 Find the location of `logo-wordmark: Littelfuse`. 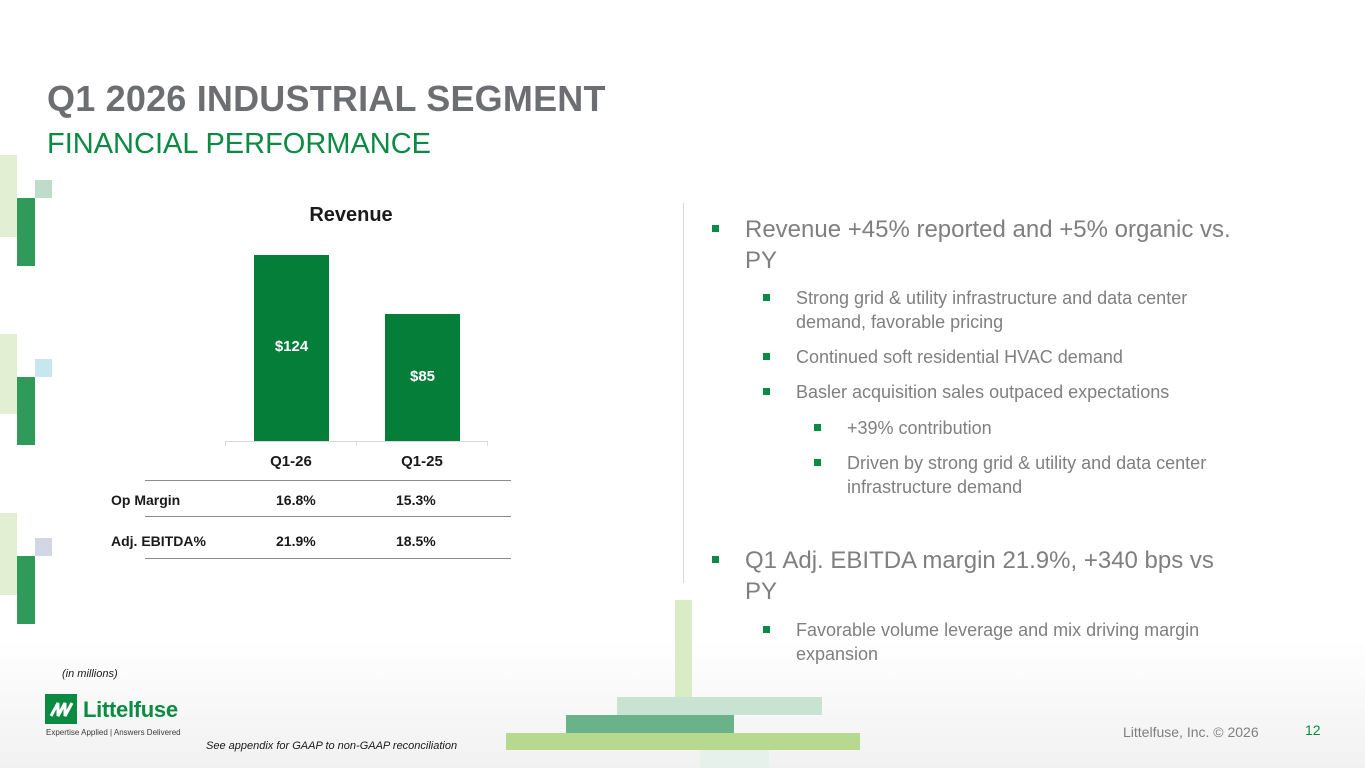

logo-wordmark: Littelfuse is located at coordinates (130, 709).